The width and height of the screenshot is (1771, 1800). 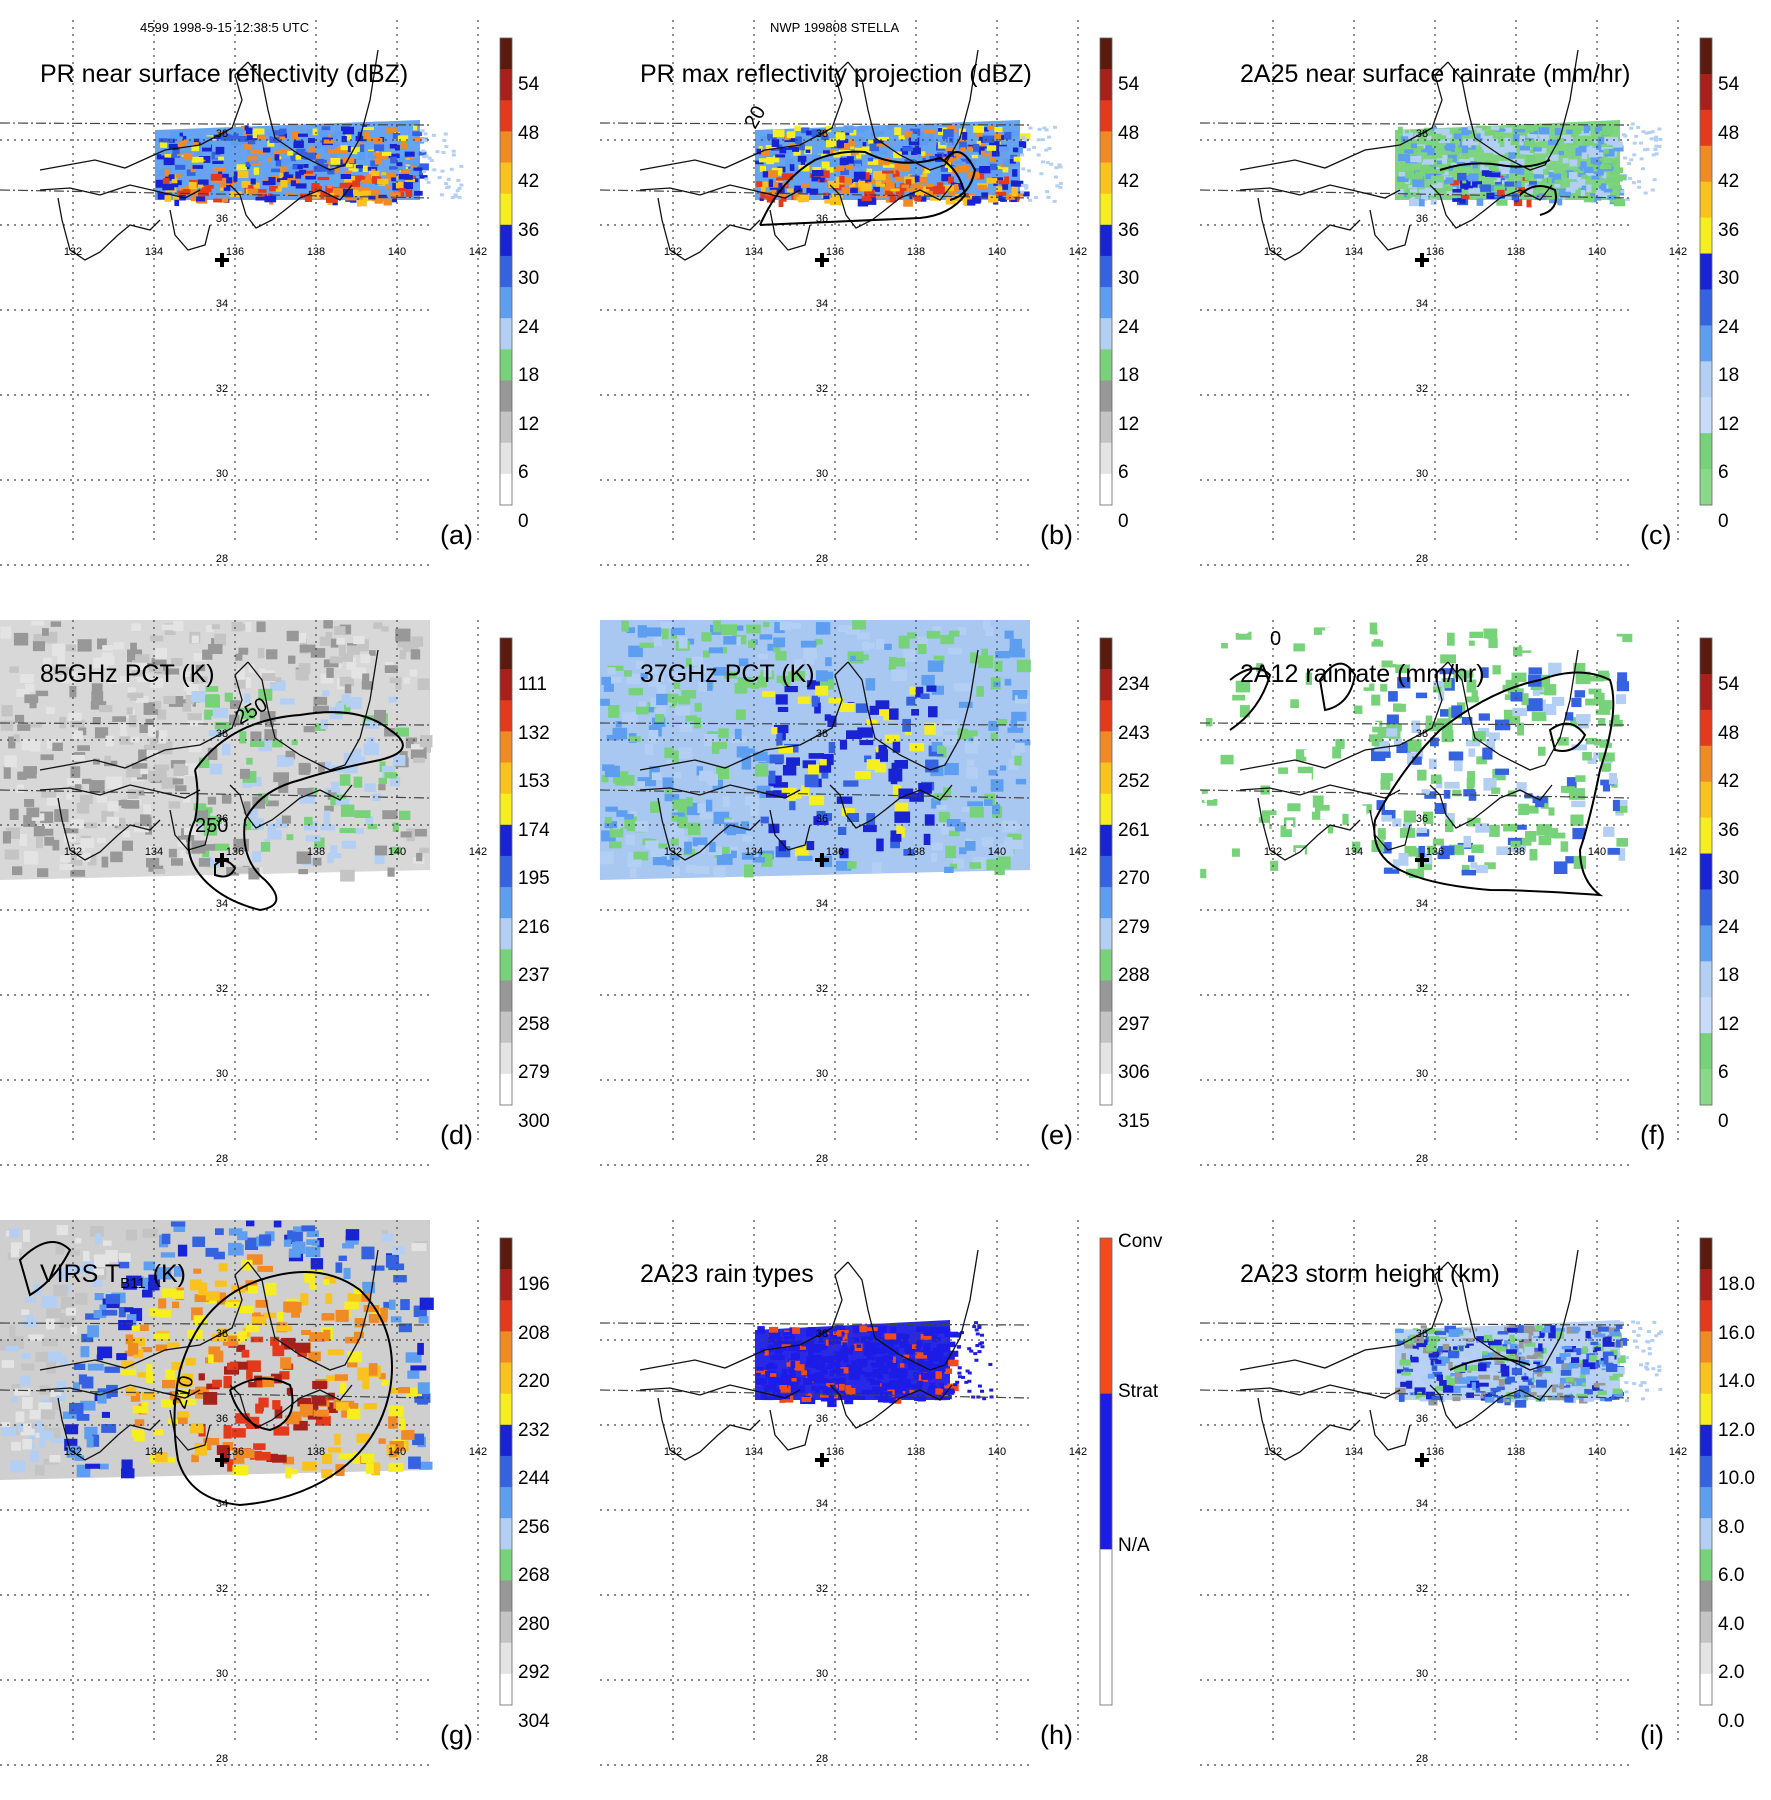 I want to click on panel-title: PR max reflectivity projection (dBZ), so click(x=836, y=74).